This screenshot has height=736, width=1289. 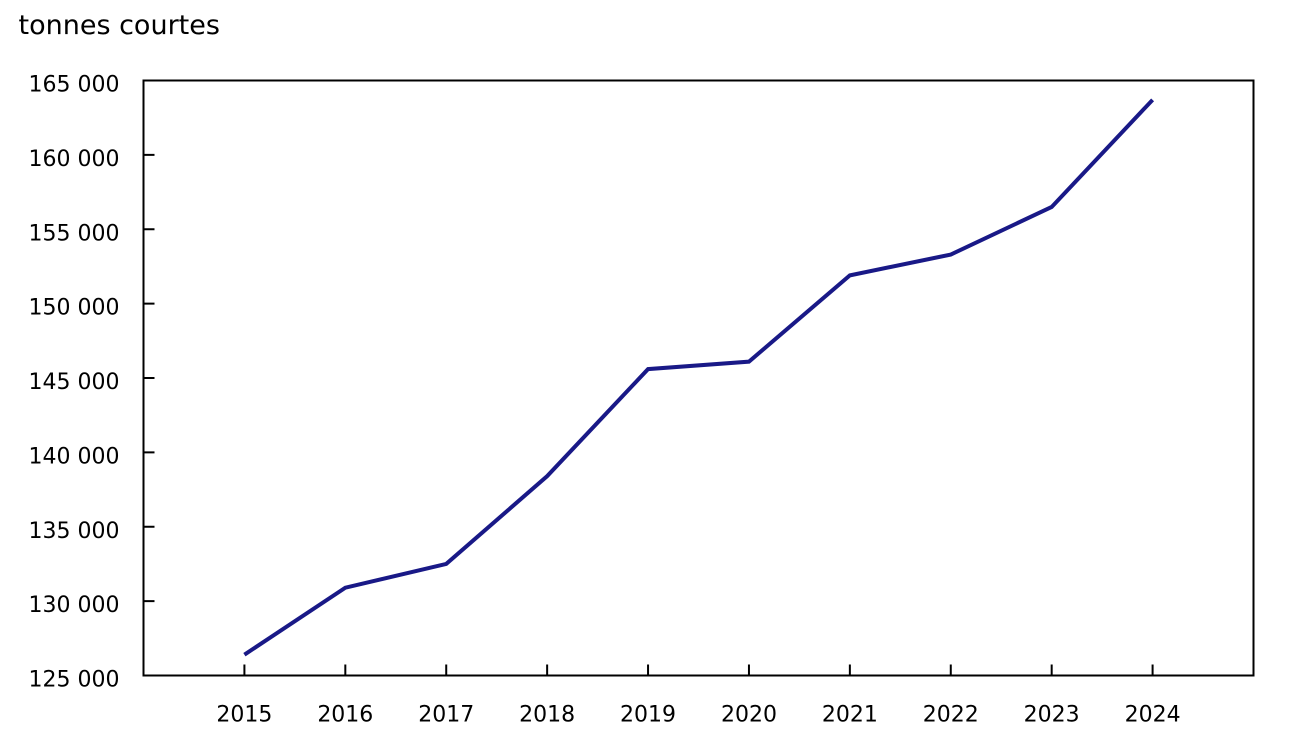 What do you see at coordinates (74, 680) in the screenshot?
I see `y-axis-tick-label: 125 000` at bounding box center [74, 680].